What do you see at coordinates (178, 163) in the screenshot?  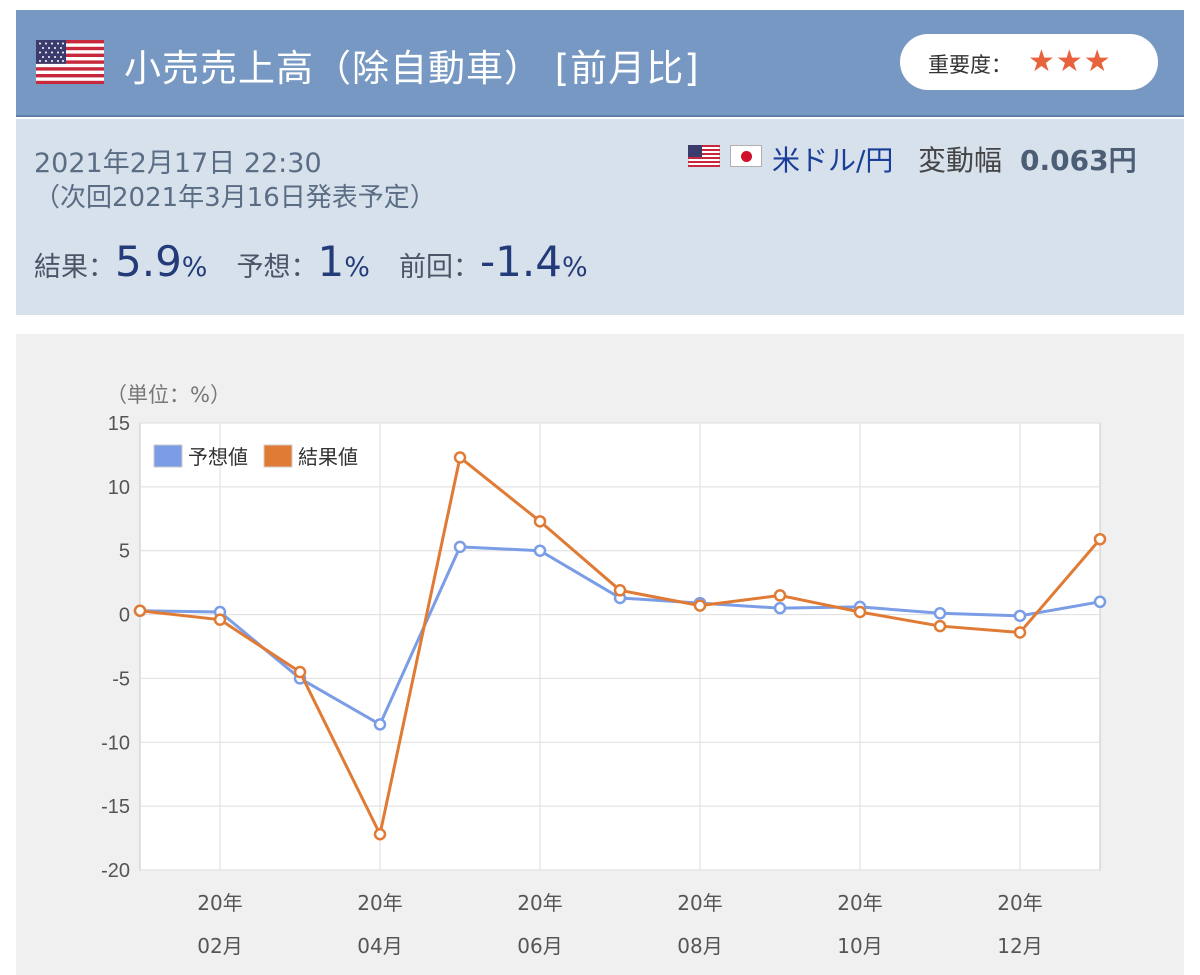 I see `release-datetime: 2021年2月17日 22:30` at bounding box center [178, 163].